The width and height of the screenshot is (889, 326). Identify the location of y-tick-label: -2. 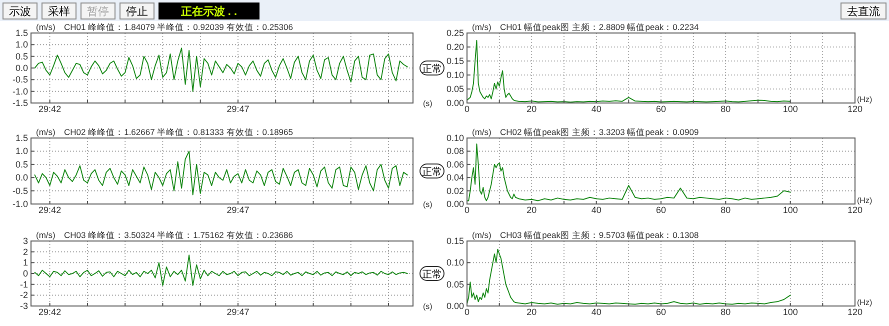
(24, 295).